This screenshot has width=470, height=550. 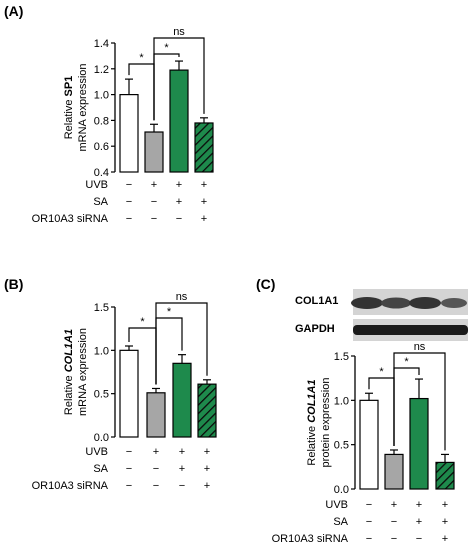 I want to click on y-tick-label: 0.6, so click(x=101, y=147).